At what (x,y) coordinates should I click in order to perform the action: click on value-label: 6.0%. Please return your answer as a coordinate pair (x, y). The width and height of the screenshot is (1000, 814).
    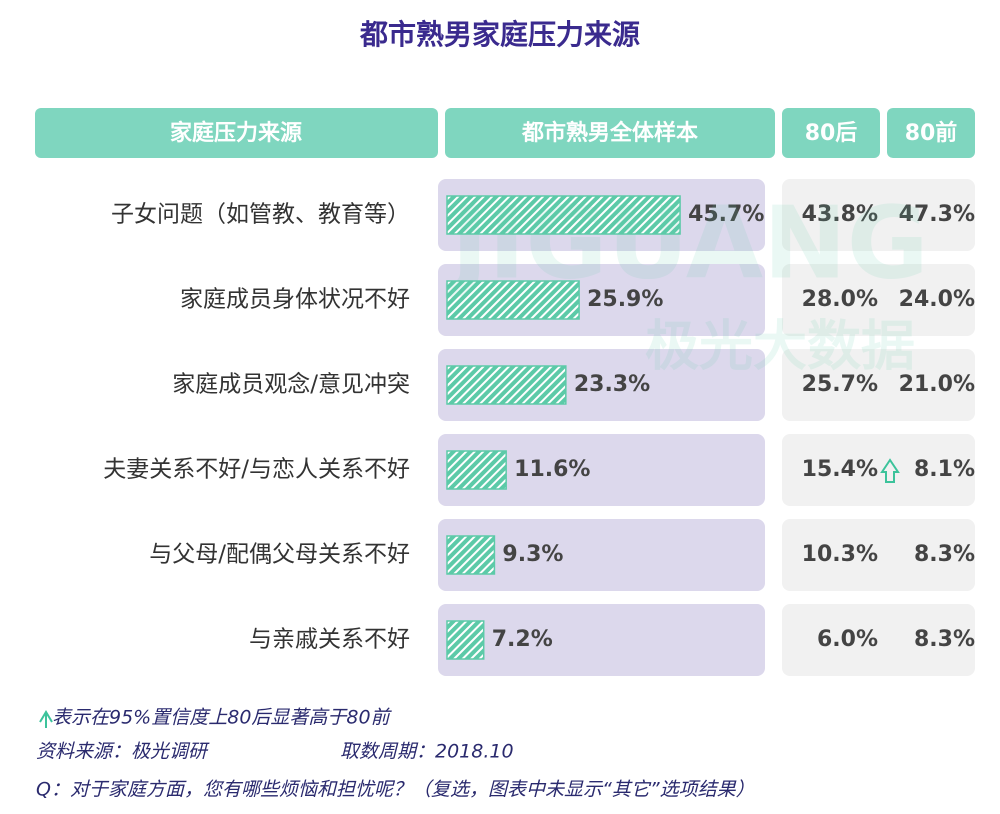
    Looking at the image, I should click on (847, 639).